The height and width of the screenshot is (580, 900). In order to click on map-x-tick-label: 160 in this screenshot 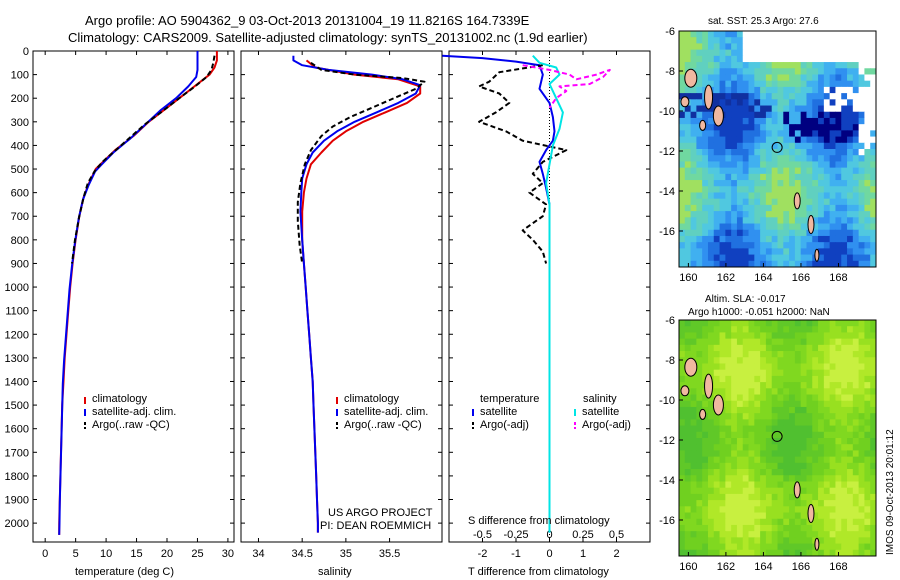, I will do `click(688, 567)`.